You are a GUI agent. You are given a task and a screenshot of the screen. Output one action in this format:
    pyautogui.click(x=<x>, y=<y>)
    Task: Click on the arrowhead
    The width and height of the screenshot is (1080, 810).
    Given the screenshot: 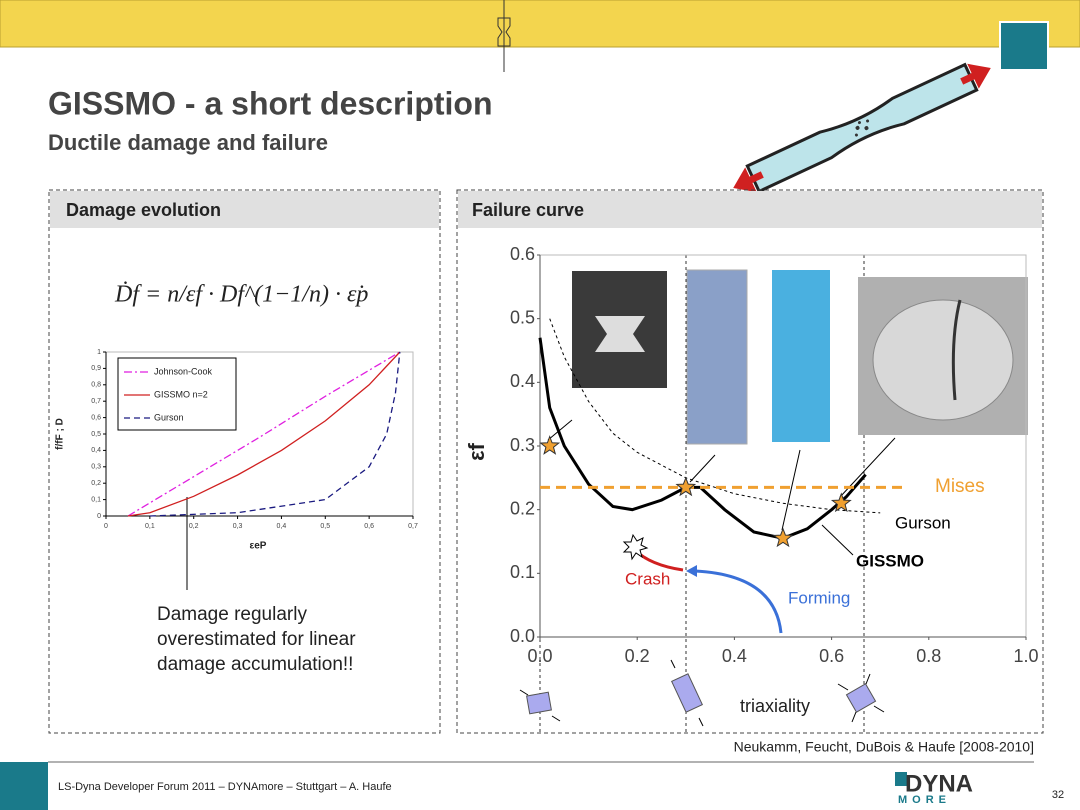 What is the action you would take?
    pyautogui.click(x=691, y=571)
    